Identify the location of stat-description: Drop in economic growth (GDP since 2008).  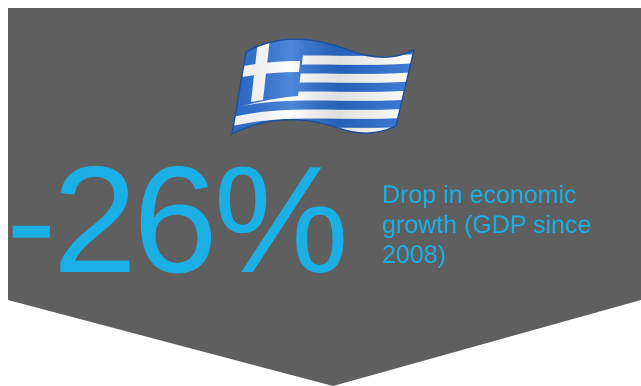
(511, 225).